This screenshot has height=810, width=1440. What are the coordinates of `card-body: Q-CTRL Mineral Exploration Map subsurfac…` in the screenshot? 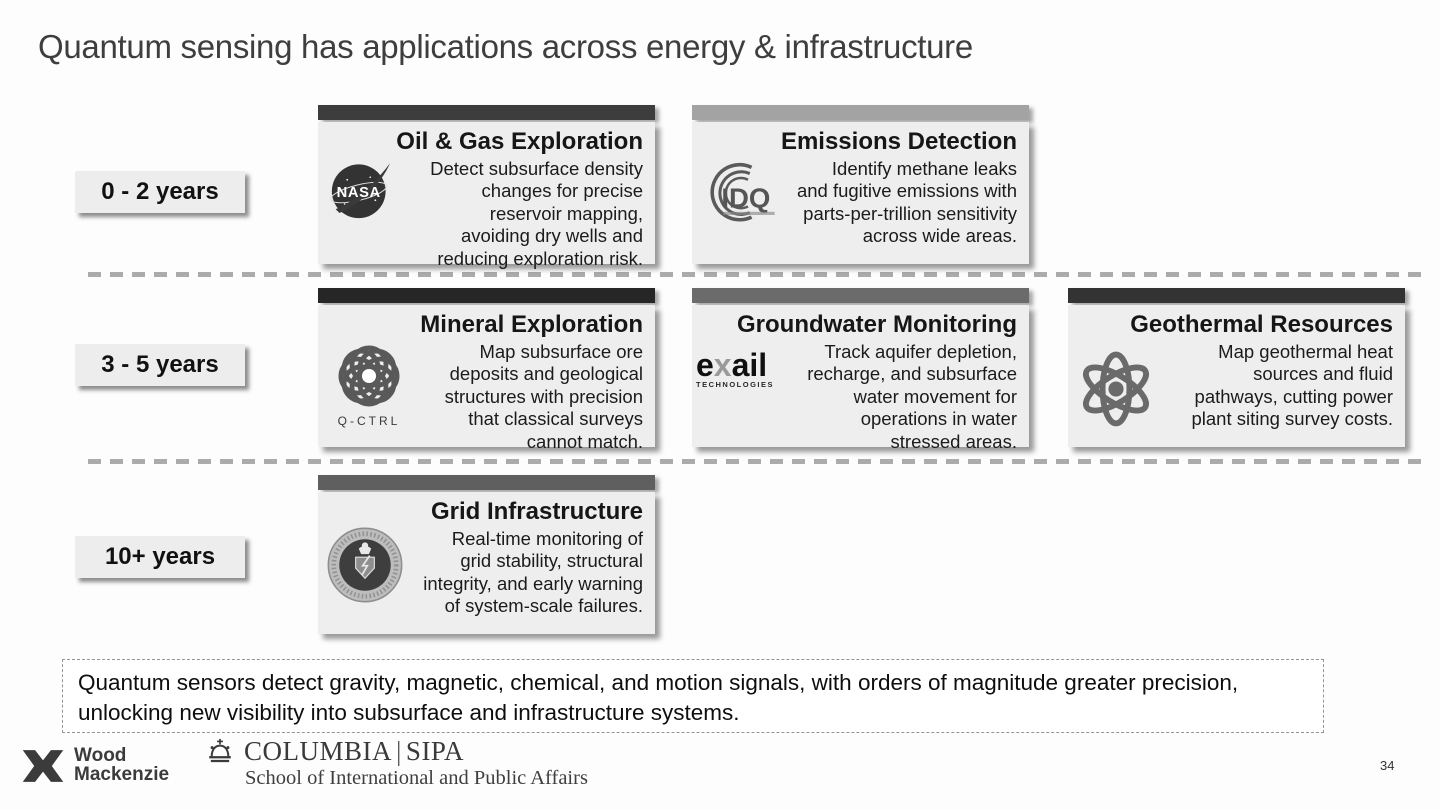 It's located at (486, 378).